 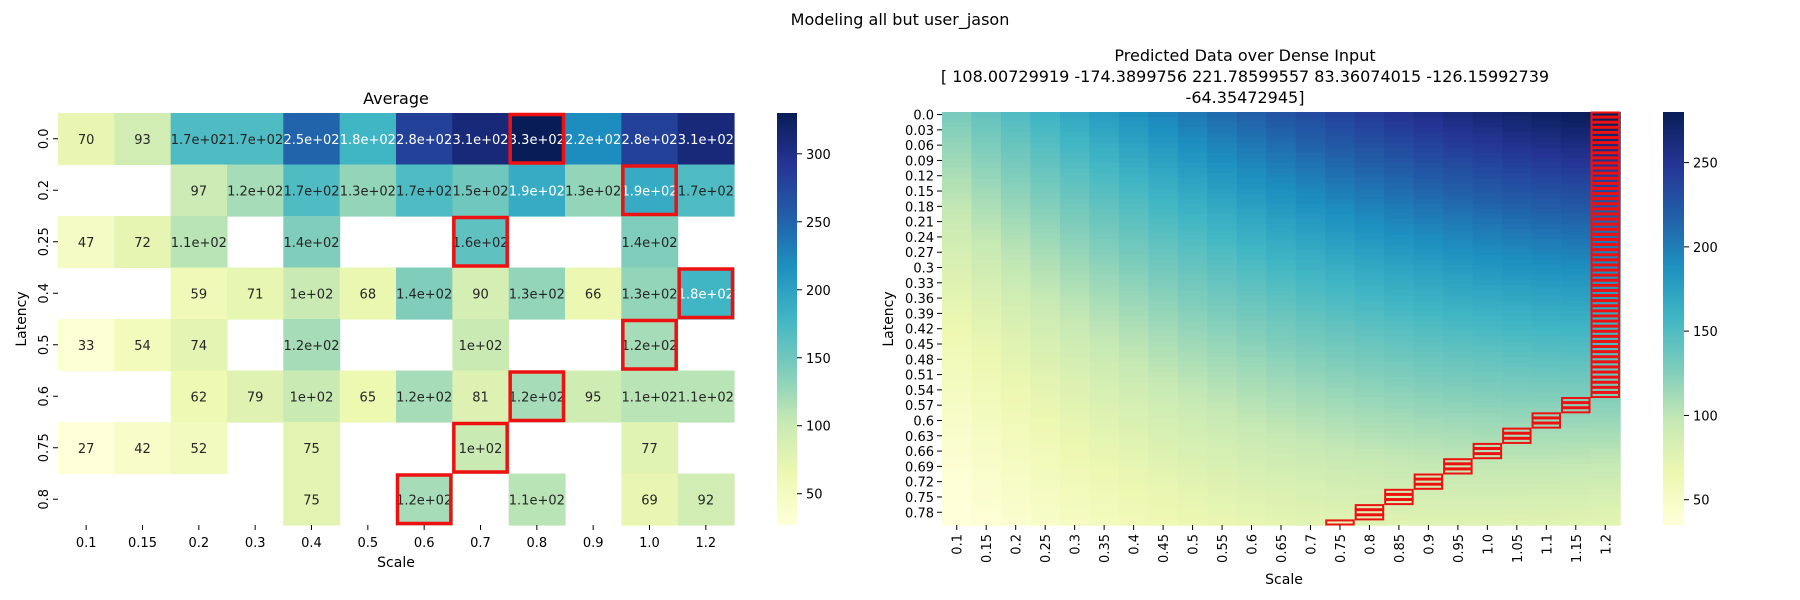 I want to click on y-tick-label: 0.66, so click(x=919, y=452).